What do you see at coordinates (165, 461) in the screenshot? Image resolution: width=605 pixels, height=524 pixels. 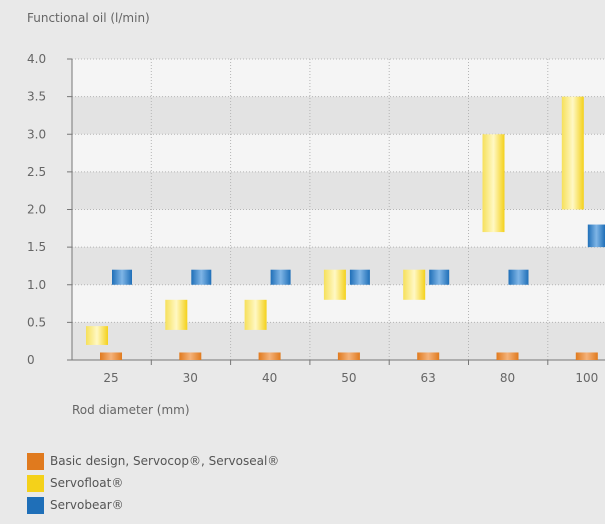 I see `legend-label-basic-design: Basic design, Servocop®, Servoseal®` at bounding box center [165, 461].